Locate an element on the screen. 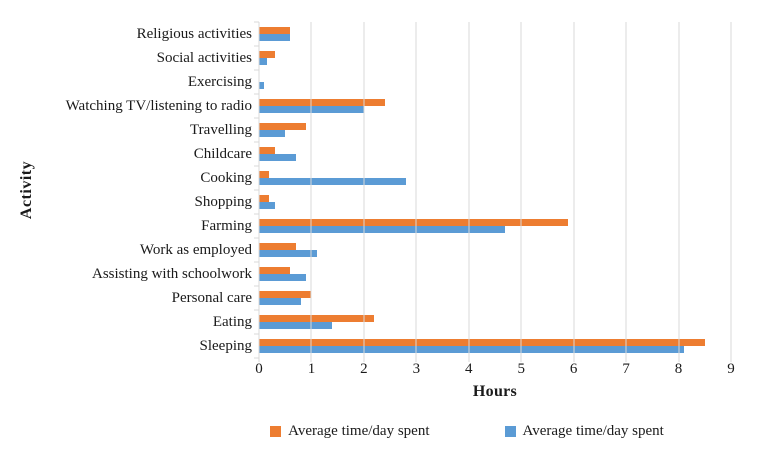  x-axis-tick-labels: 0 1 2 3 4 5 6 7 8 9 is located at coordinates (495, 370).